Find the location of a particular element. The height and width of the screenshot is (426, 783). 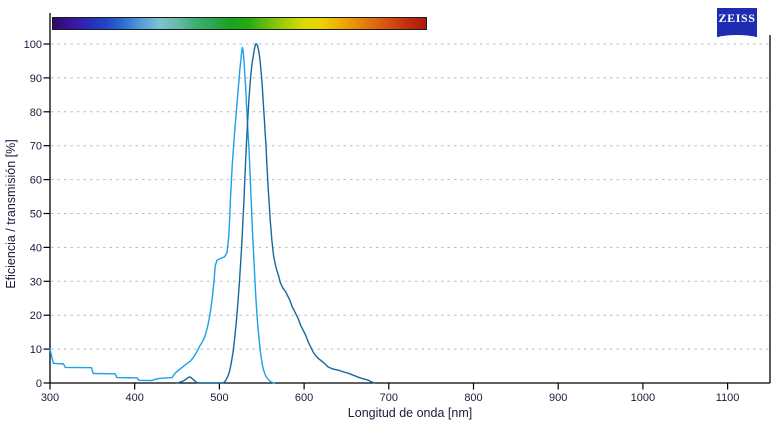

y-tick-label: 0 is located at coordinates (39, 384).